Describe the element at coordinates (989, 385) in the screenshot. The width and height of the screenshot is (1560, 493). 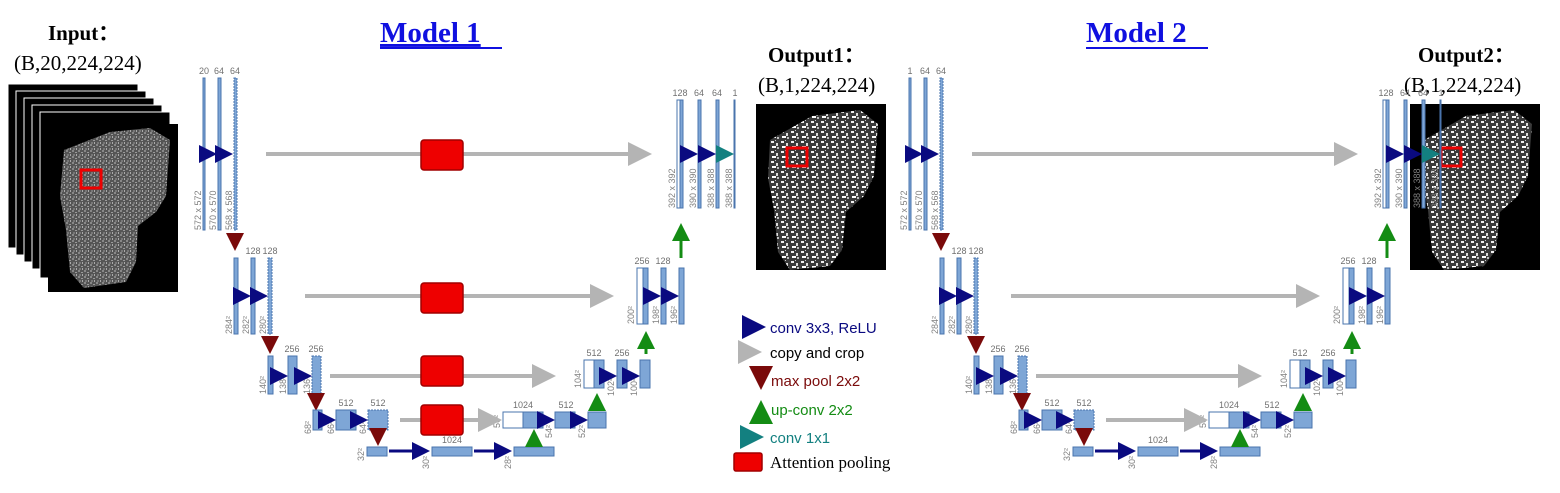
I see `enc-l2-size-2: 138²` at that location.